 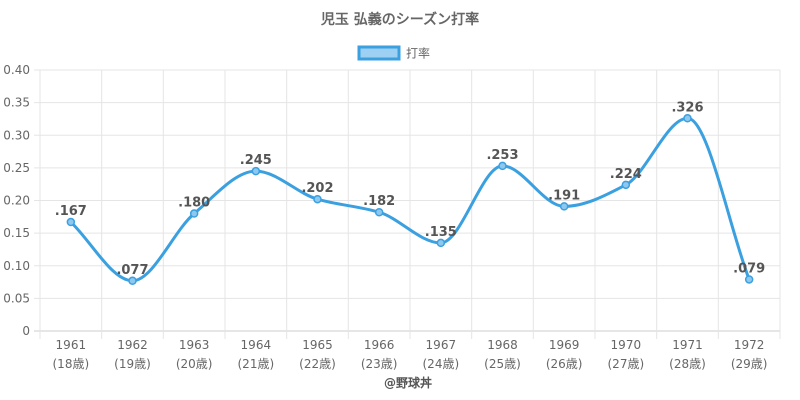 What do you see at coordinates (626, 364) in the screenshot?
I see `x-tick-age-label: (27歳)` at bounding box center [626, 364].